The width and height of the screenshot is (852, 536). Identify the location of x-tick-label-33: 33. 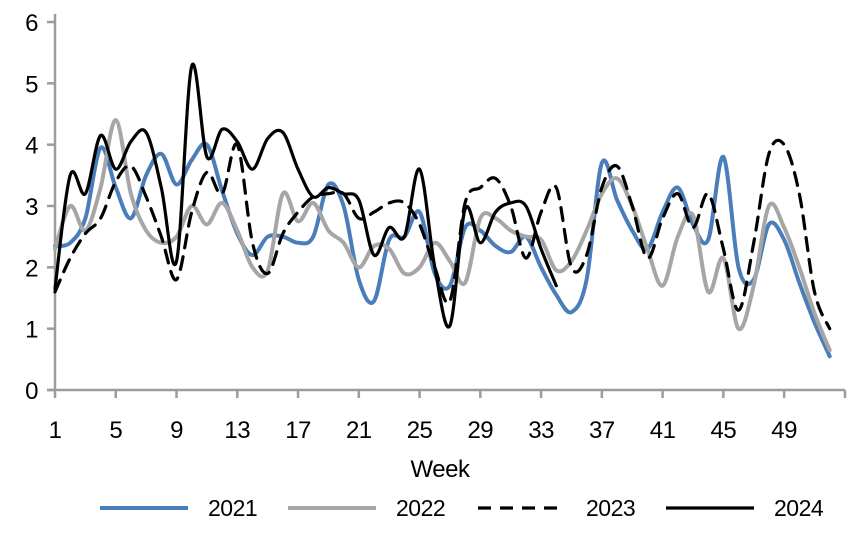
(541, 430).